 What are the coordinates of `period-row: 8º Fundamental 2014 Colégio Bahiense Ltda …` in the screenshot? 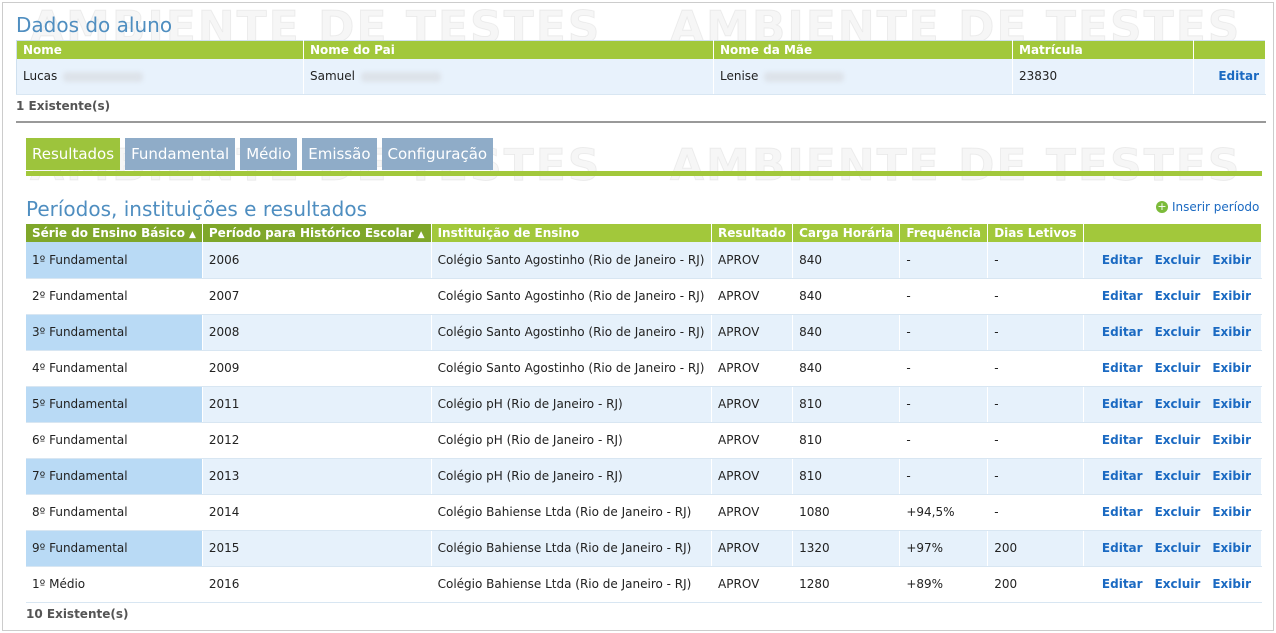 It's located at (644, 512).